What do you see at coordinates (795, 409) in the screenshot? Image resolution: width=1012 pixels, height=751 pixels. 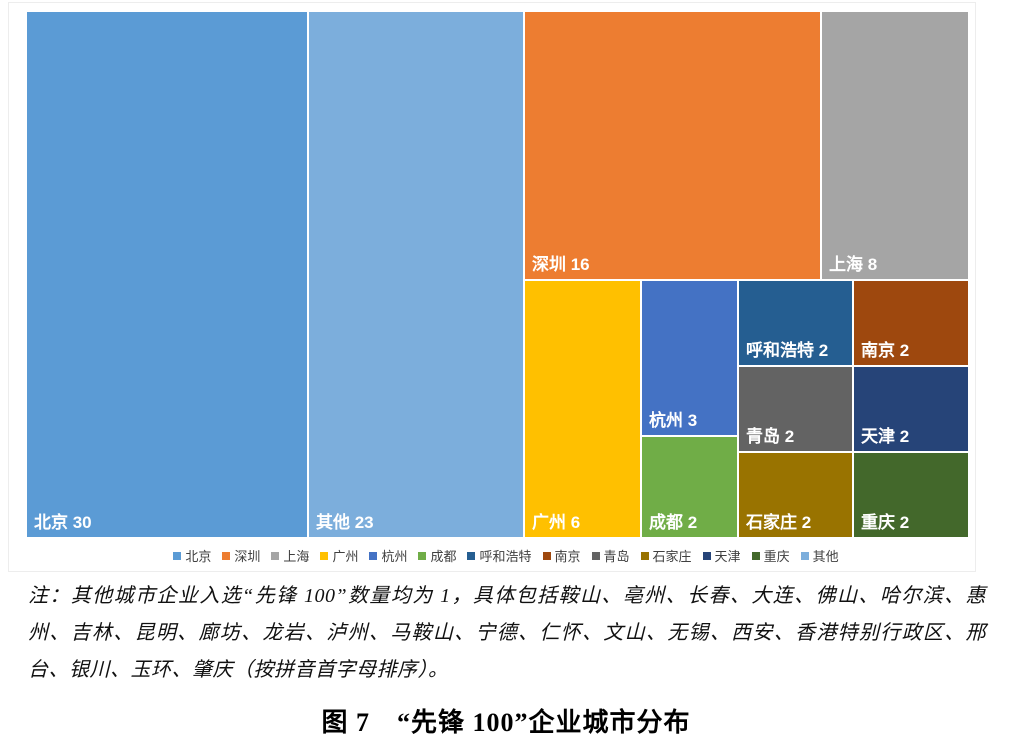 I see `treemap-cell-qingdao: 青岛 2` at bounding box center [795, 409].